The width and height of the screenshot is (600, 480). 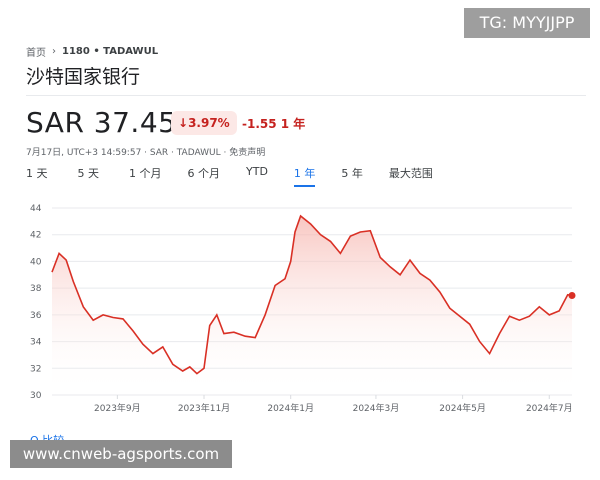 What do you see at coordinates (410, 173) in the screenshot?
I see `tab-max: 最大范围` at bounding box center [410, 173].